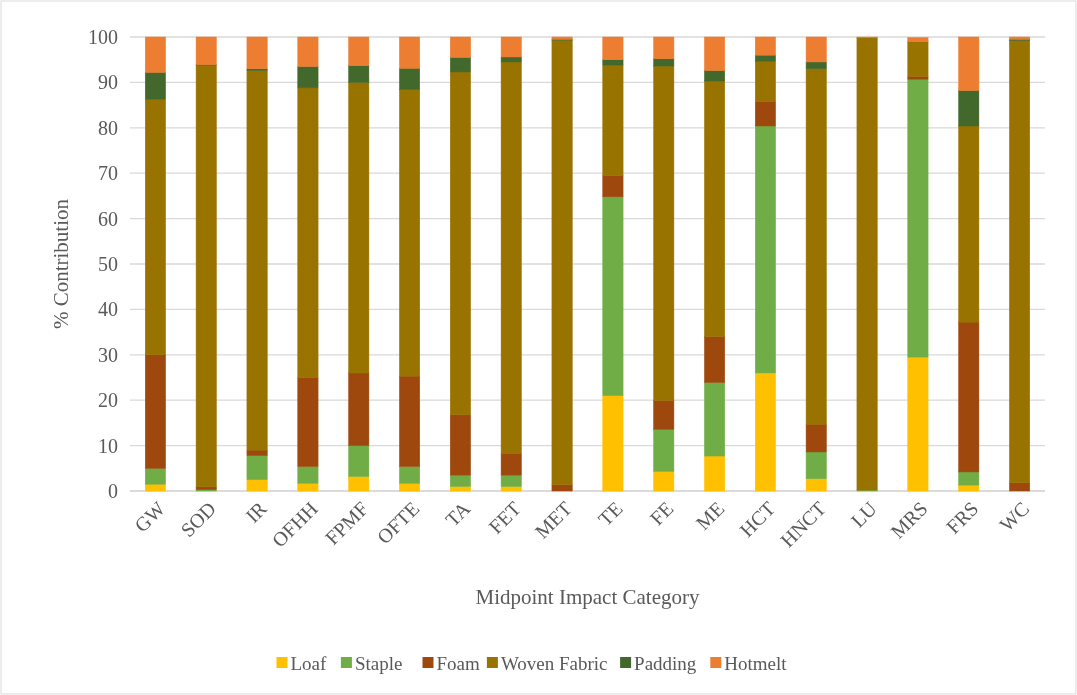  I want to click on y-tick-label: 80, so click(108, 127).